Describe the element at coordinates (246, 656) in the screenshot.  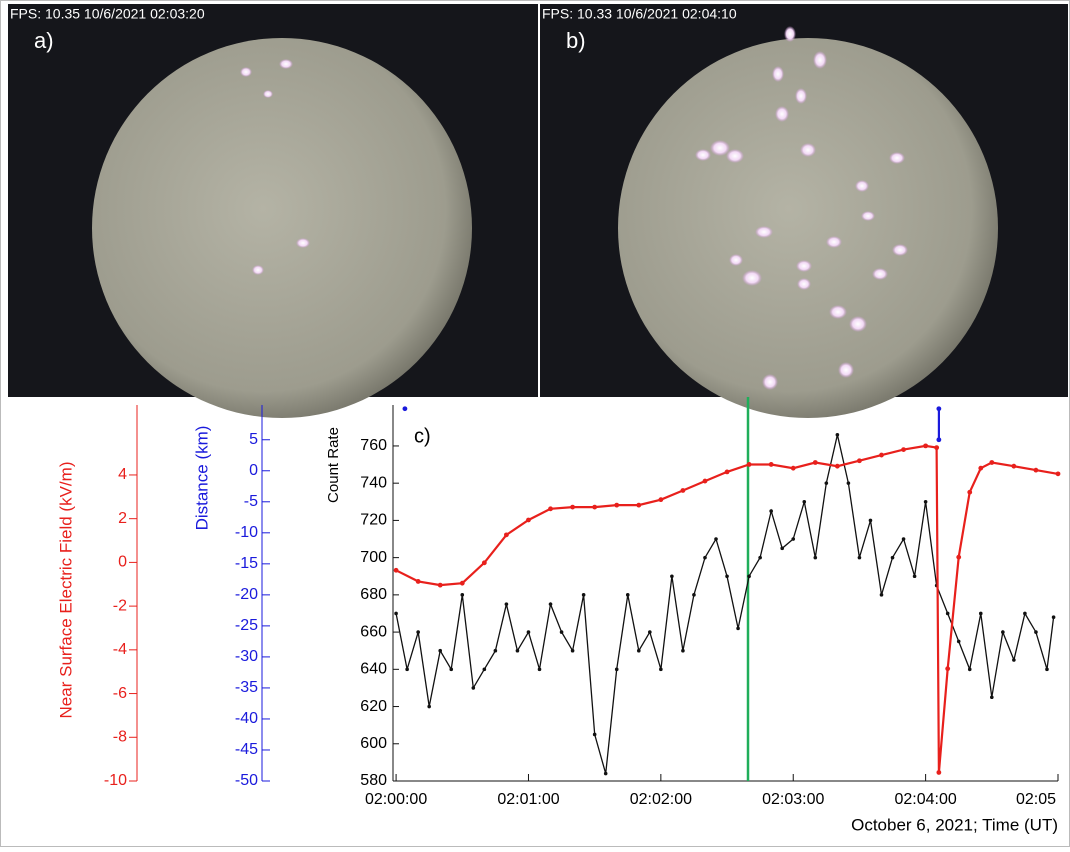
I see `y3-tick-label: -30` at that location.